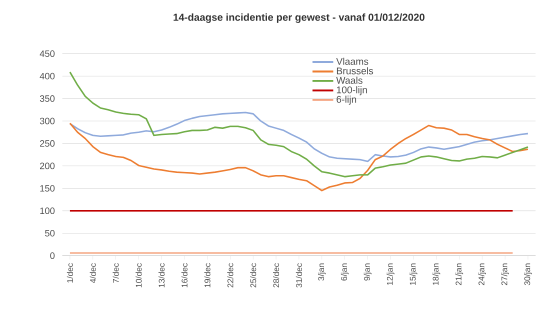 This screenshot has width=560, height=324. What do you see at coordinates (436, 274) in the screenshot?
I see `x-tick-label: 18/jan` at bounding box center [436, 274].